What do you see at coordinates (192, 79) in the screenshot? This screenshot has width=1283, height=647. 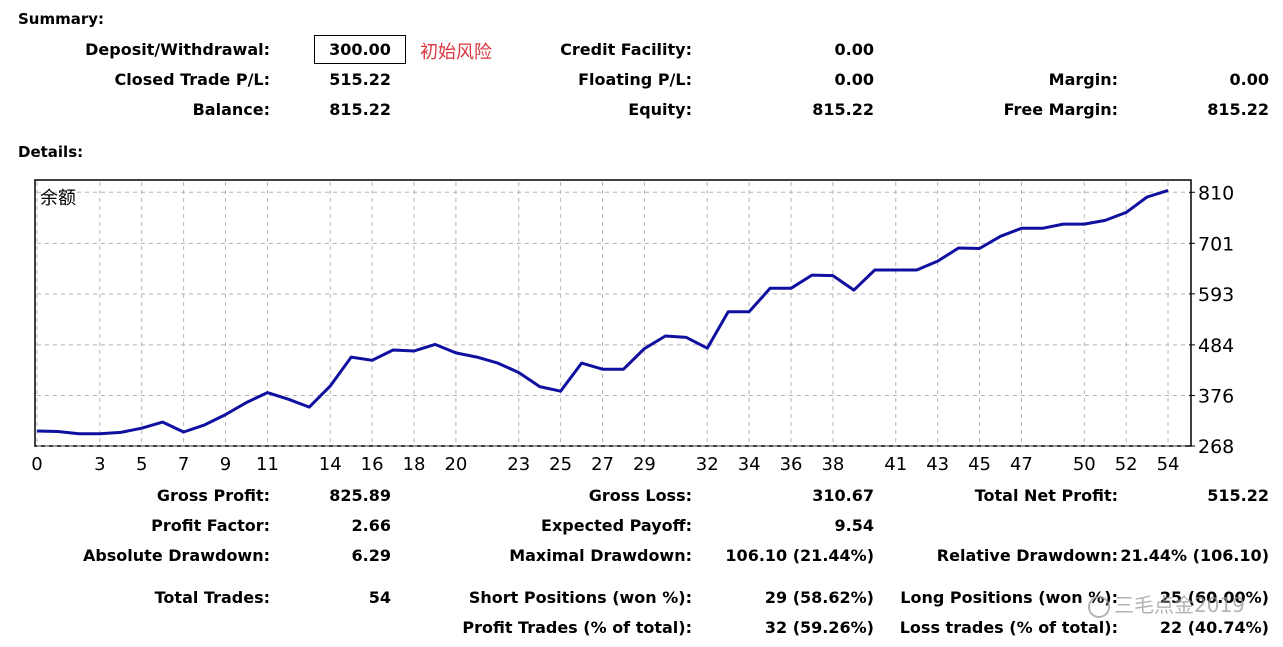 I see `closed-trade-pl-label: Closed Trade P/L:` at bounding box center [192, 79].